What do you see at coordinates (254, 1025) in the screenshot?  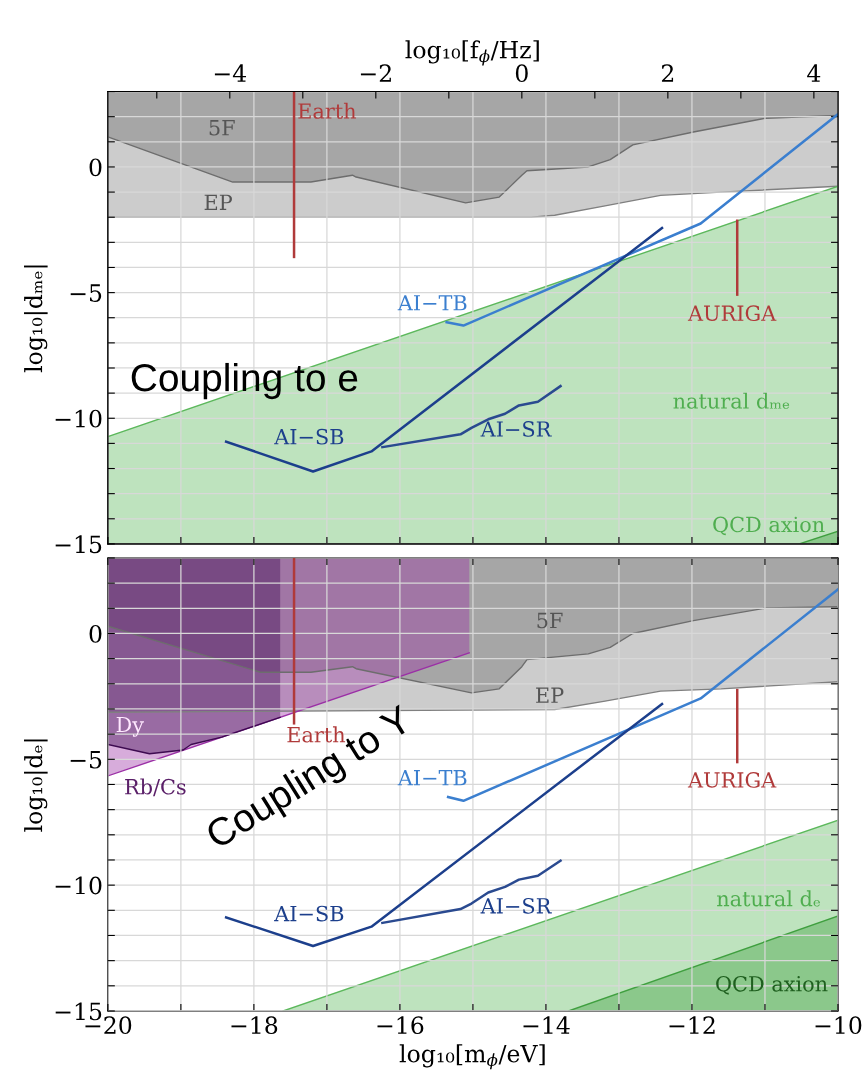 I see `x-tick-label: −18` at bounding box center [254, 1025].